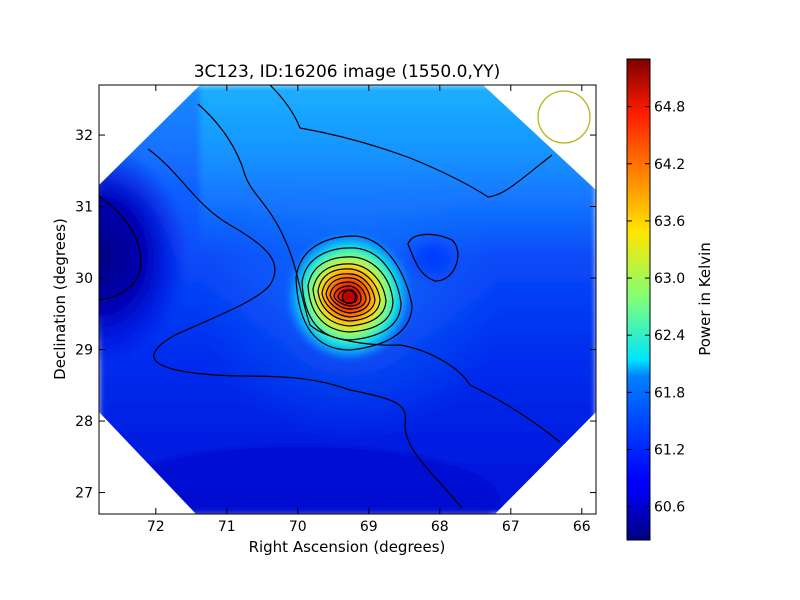  I want to click on beam-circle, so click(564, 117).